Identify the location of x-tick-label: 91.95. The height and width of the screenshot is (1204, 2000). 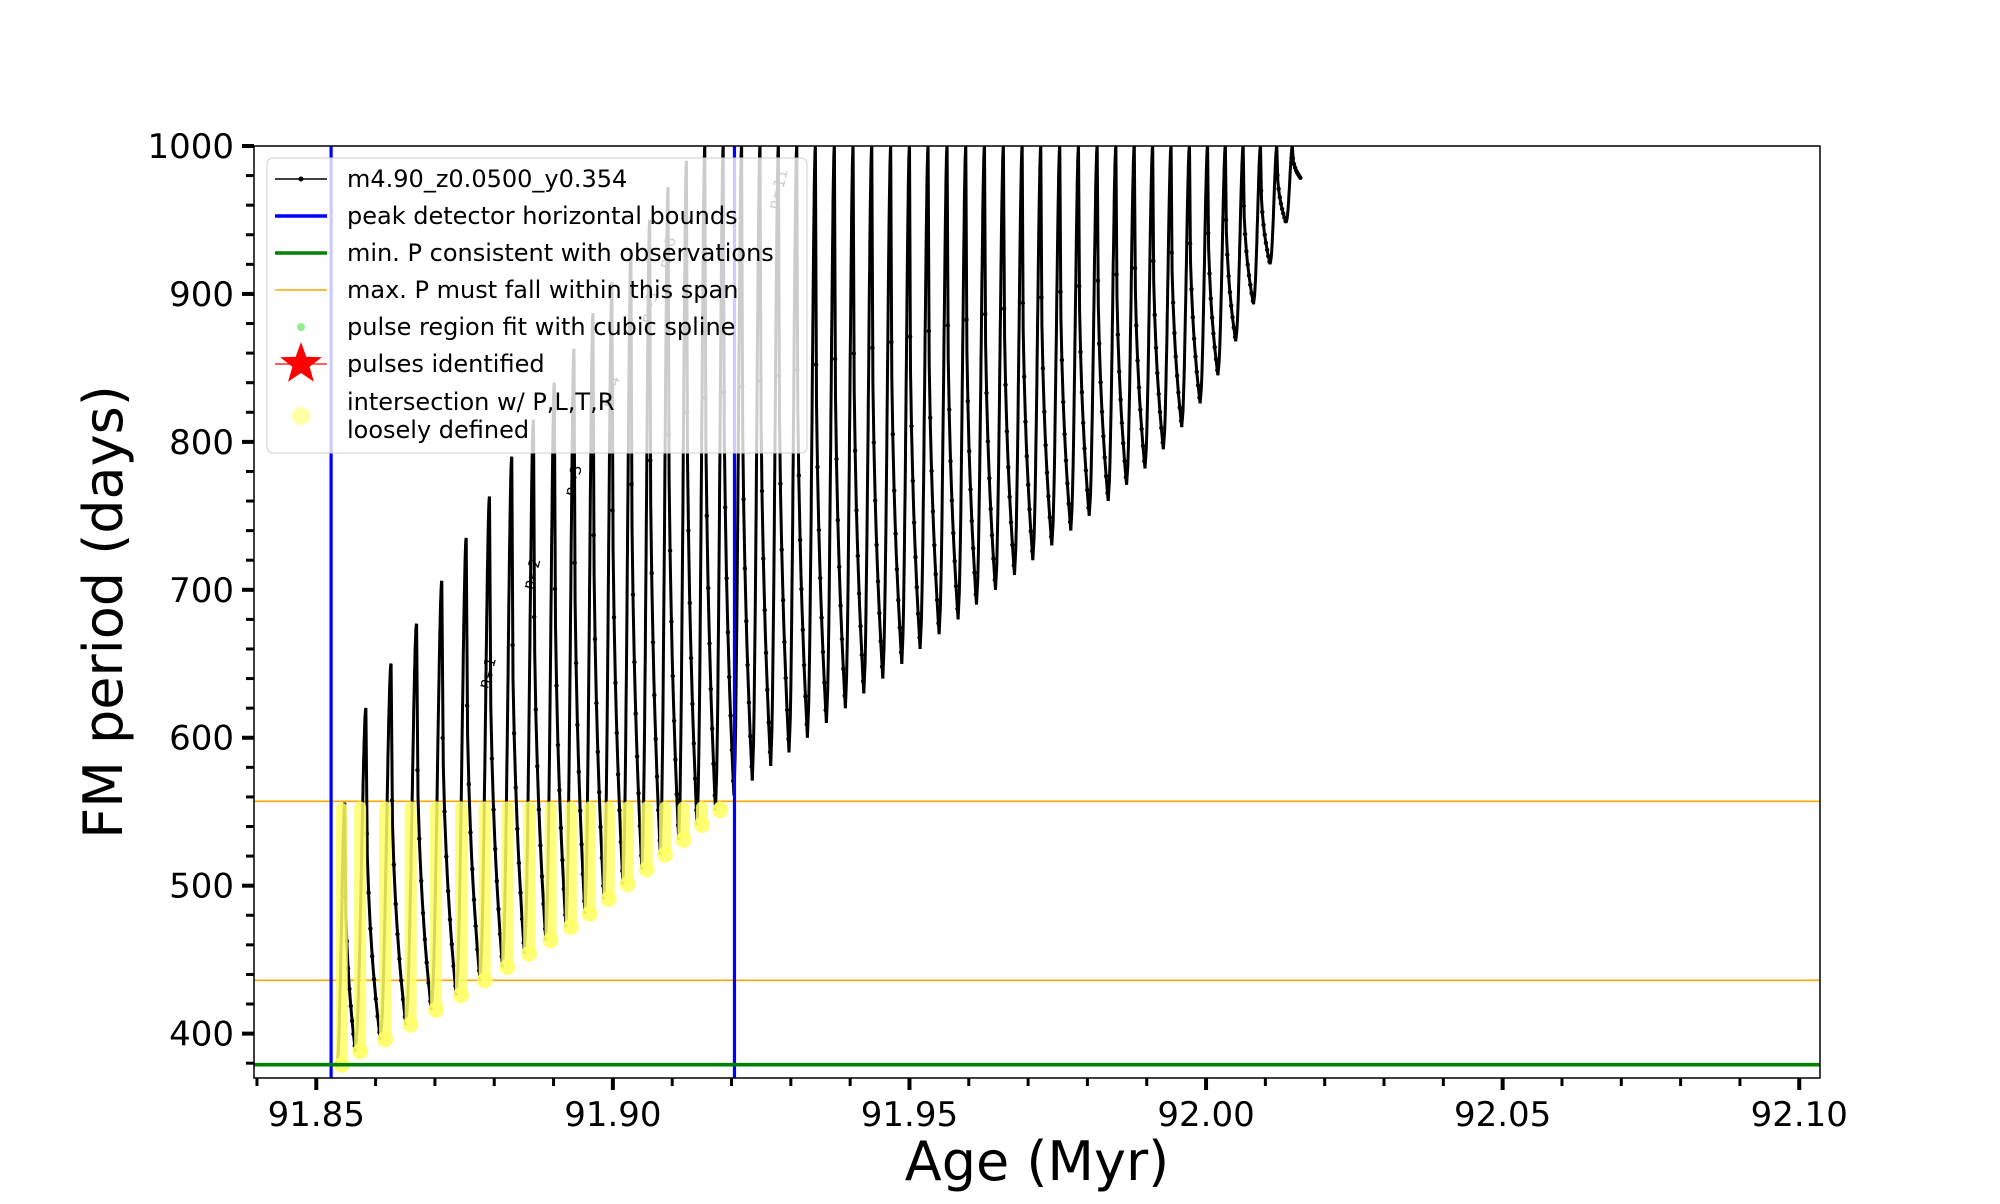
(909, 1115).